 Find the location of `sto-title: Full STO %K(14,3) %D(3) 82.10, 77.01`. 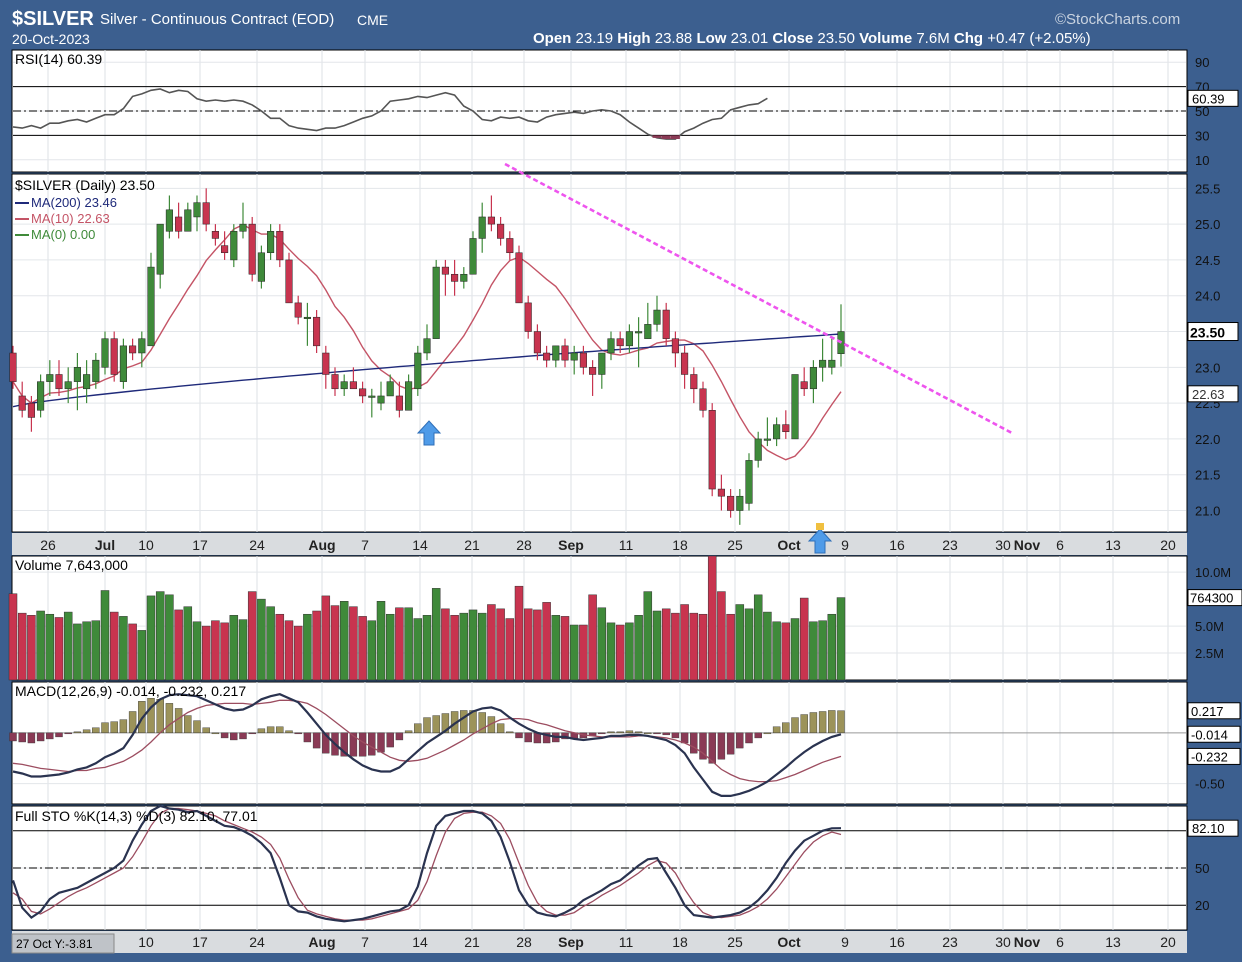

sto-title: Full STO %K(14,3) %D(3) 82.10, 77.01 is located at coordinates (136, 816).